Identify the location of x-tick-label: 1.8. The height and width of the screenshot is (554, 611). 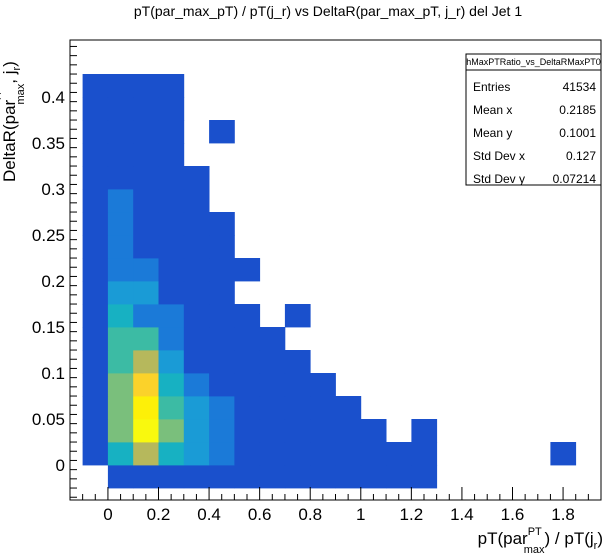
(563, 514).